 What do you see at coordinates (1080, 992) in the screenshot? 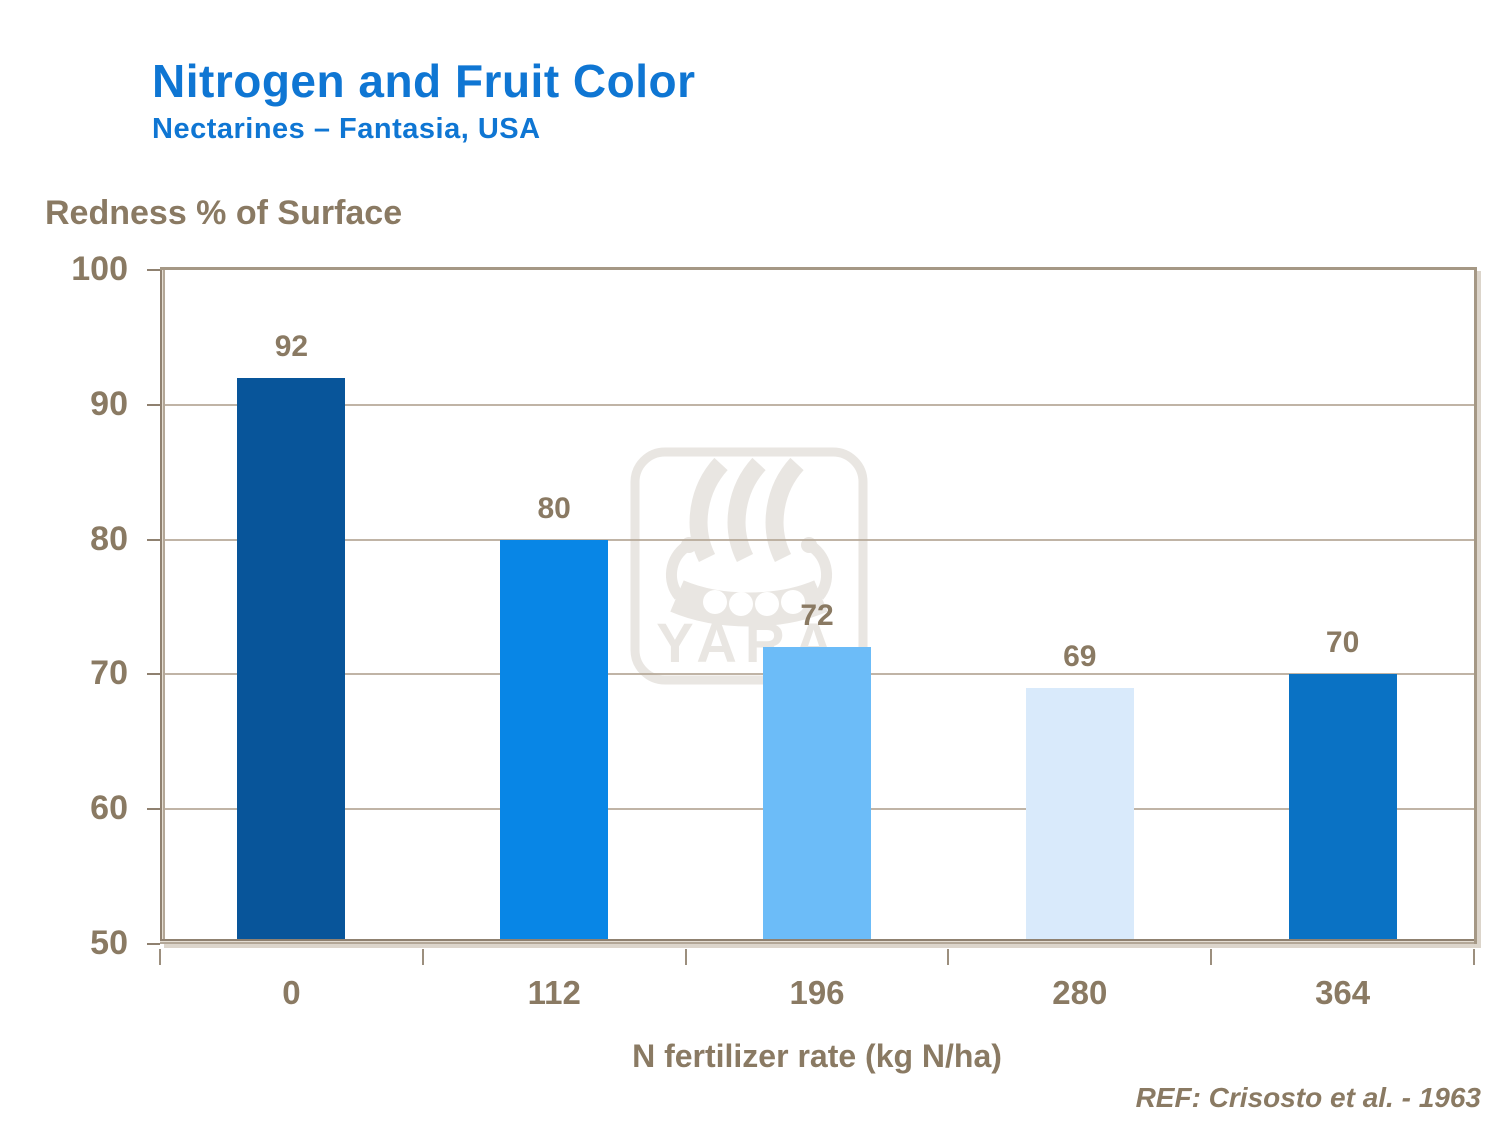
I see `x-axis-tick-label: 280` at bounding box center [1080, 992].